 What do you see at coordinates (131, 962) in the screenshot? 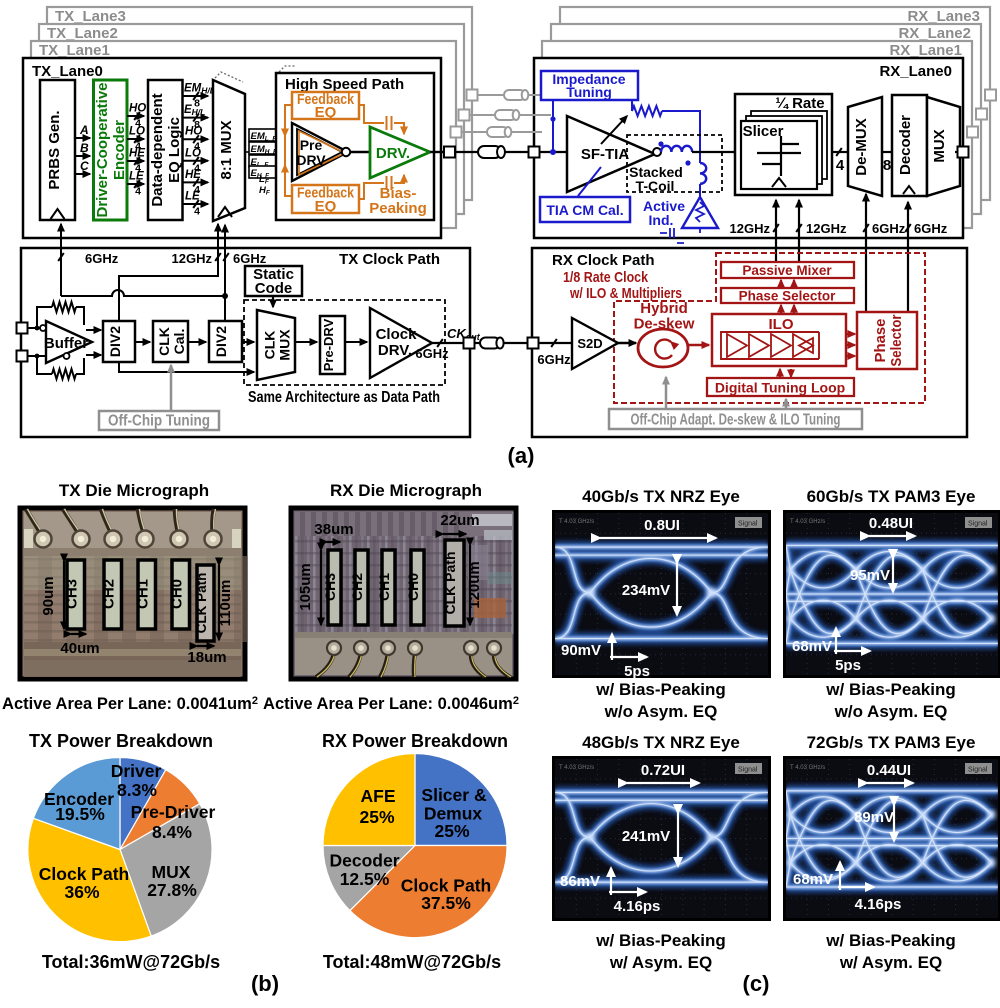
I see `svg-text: Total:36mW@72Gb/s` at bounding box center [131, 962].